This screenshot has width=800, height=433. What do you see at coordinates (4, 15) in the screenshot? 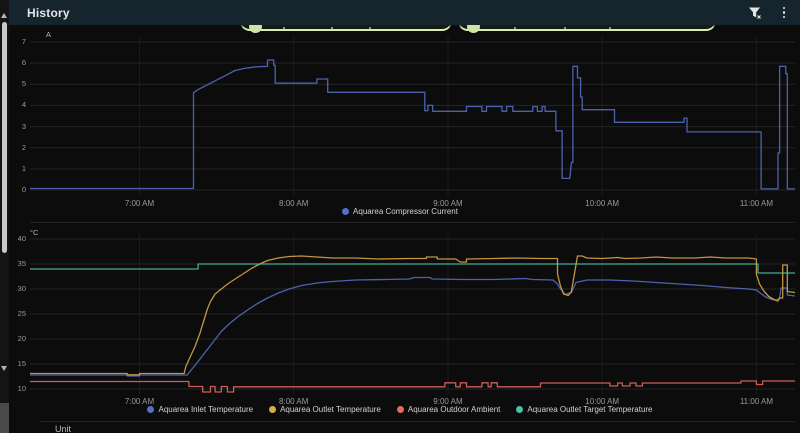
I see `scroll-up-arrow-icon` at bounding box center [4, 15].